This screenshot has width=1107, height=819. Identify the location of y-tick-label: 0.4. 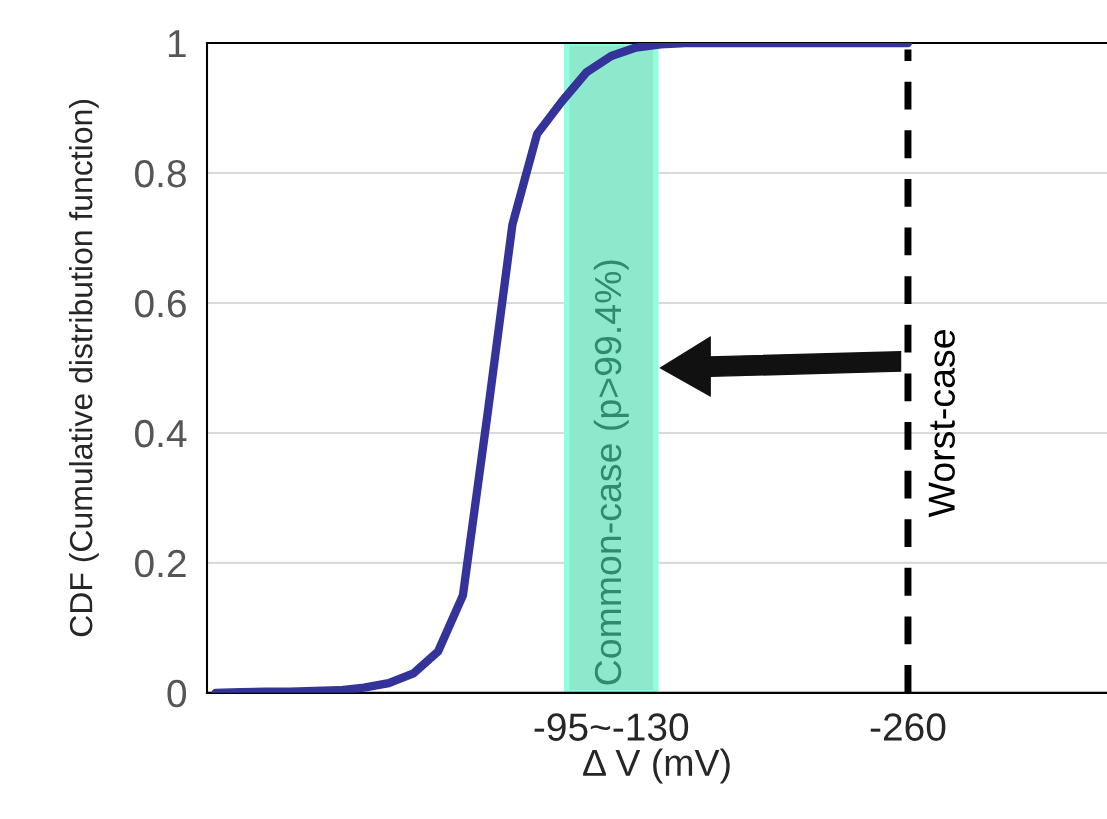
(161, 433).